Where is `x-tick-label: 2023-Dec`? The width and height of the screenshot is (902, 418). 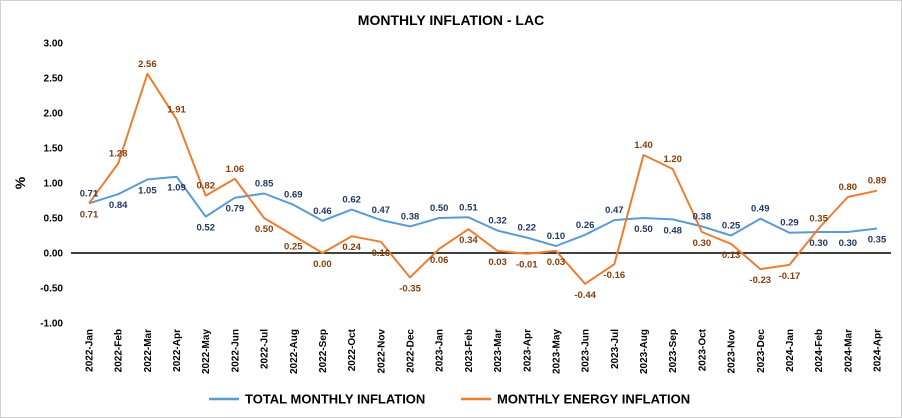
x-tick-label: 2023-Dec is located at coordinates (761, 351).